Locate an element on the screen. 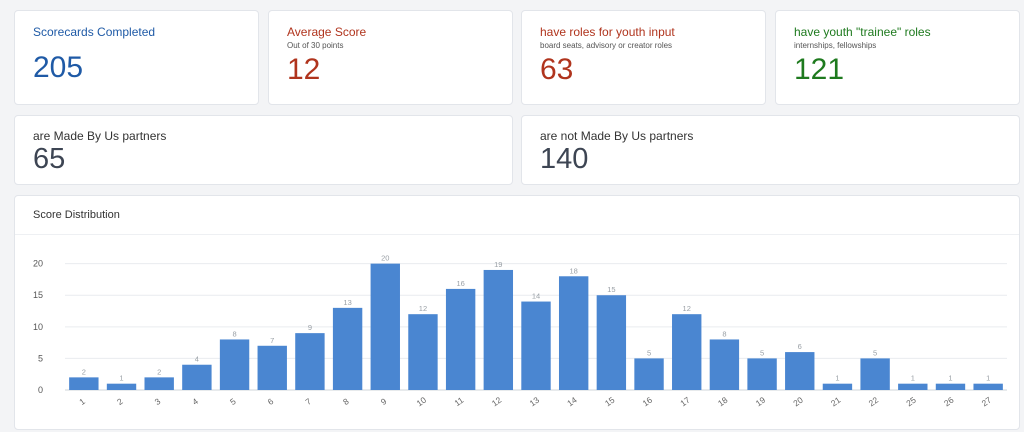 The width and height of the screenshot is (1024, 432). x-tick-label: 19 is located at coordinates (761, 402).